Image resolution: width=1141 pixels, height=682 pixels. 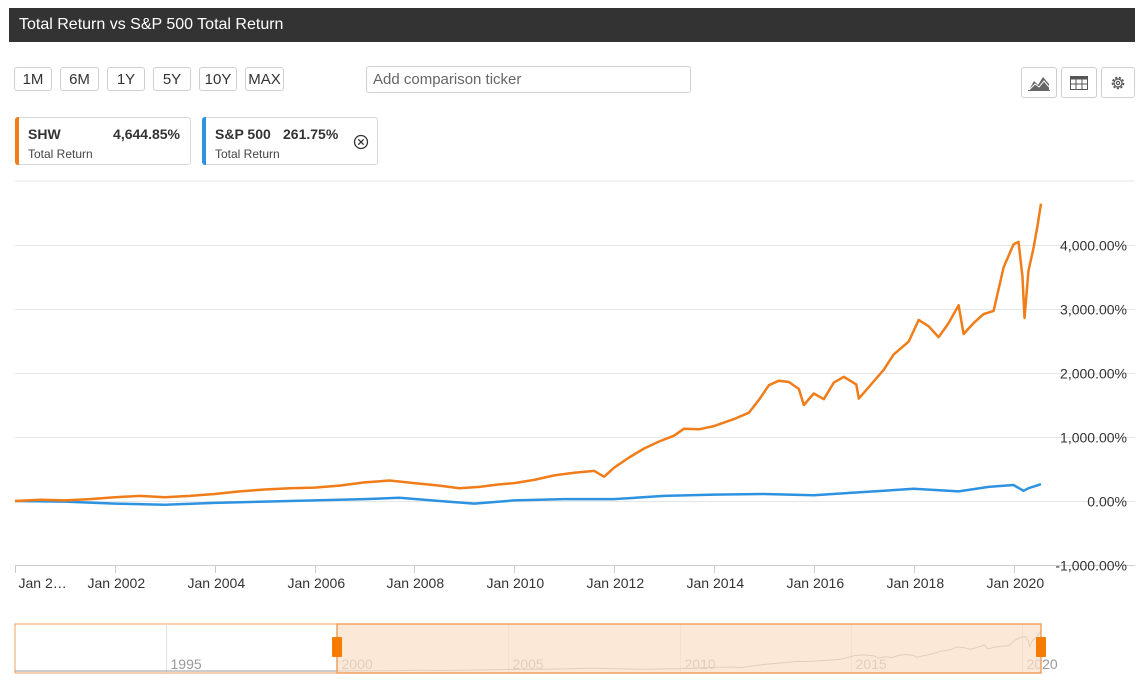 I want to click on x-tick-label: Jan 2016, so click(x=816, y=583).